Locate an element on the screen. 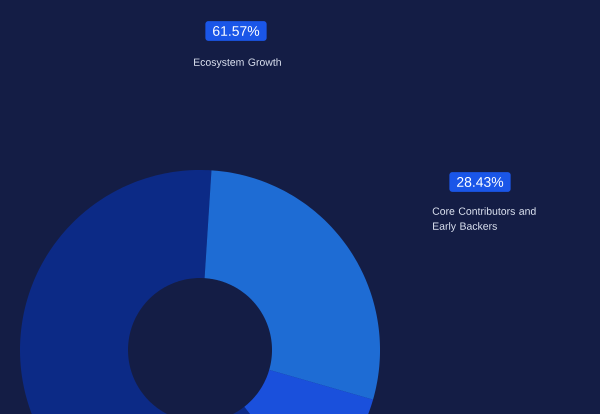 The width and height of the screenshot is (600, 414). data-label: 61.57% is located at coordinates (236, 31).